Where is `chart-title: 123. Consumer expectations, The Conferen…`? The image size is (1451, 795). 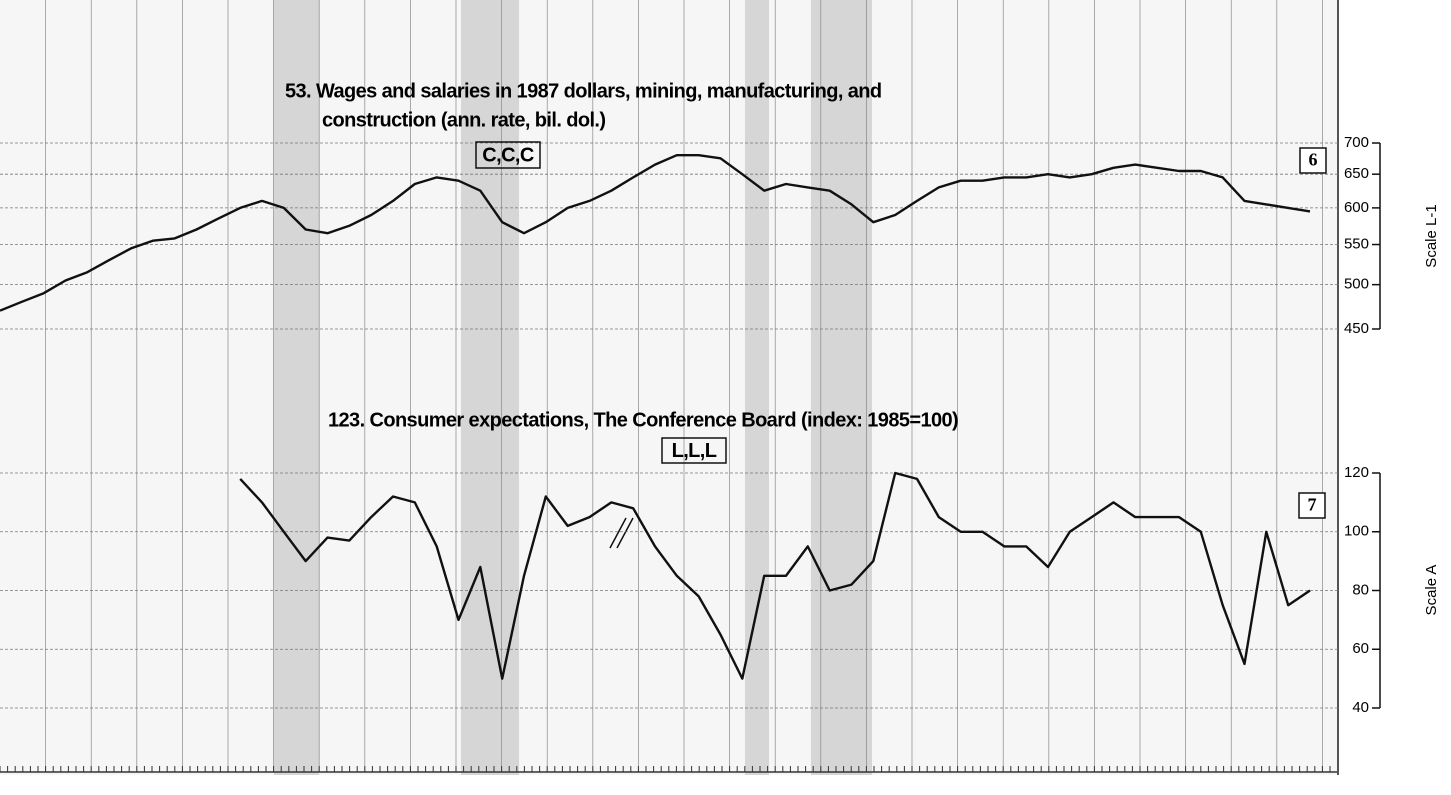 chart-title: 123. Consumer expectations, The Conferen… is located at coordinates (643, 420).